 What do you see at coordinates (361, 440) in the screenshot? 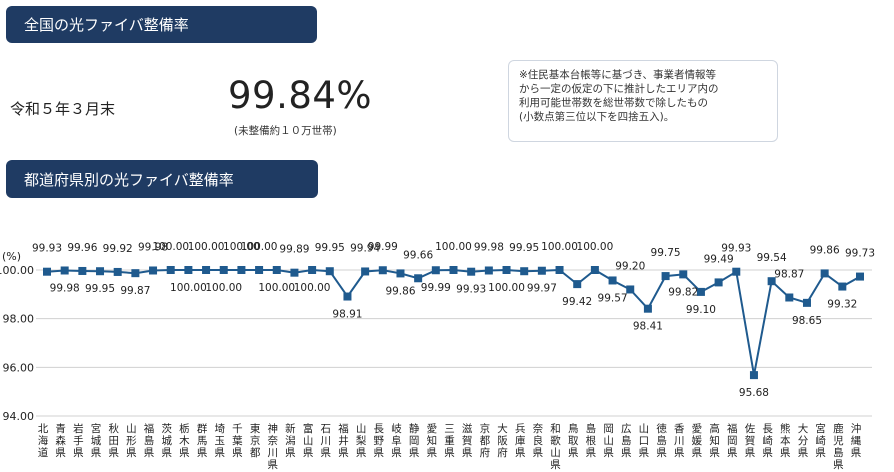
I see `x-tick-char: 梨` at bounding box center [361, 440].